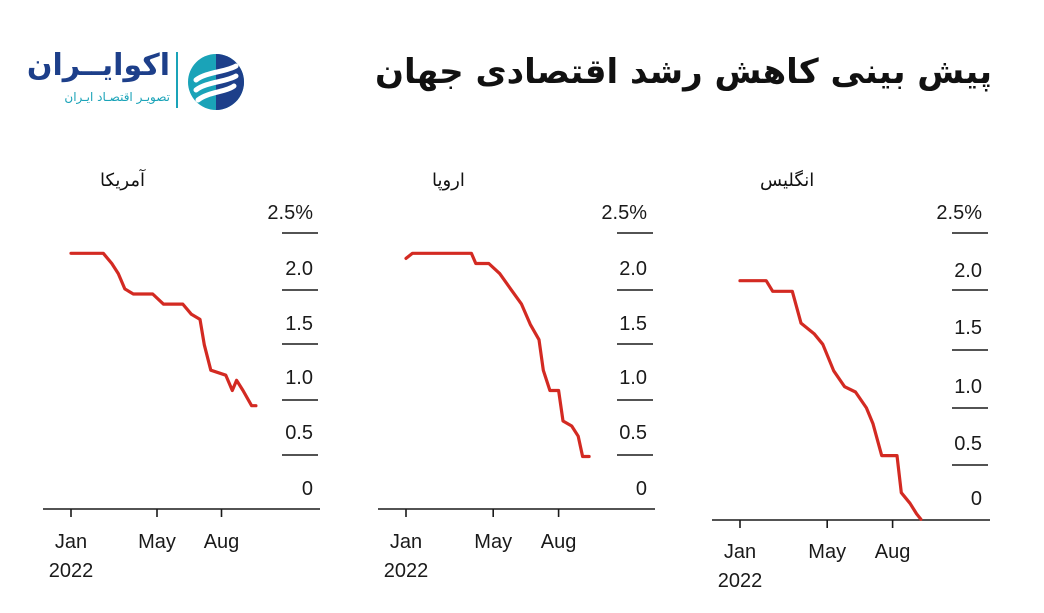 The width and height of the screenshot is (1044, 613). I want to click on brand-tagline: تصویـر اقتصـاد ایـران, so click(117, 97).